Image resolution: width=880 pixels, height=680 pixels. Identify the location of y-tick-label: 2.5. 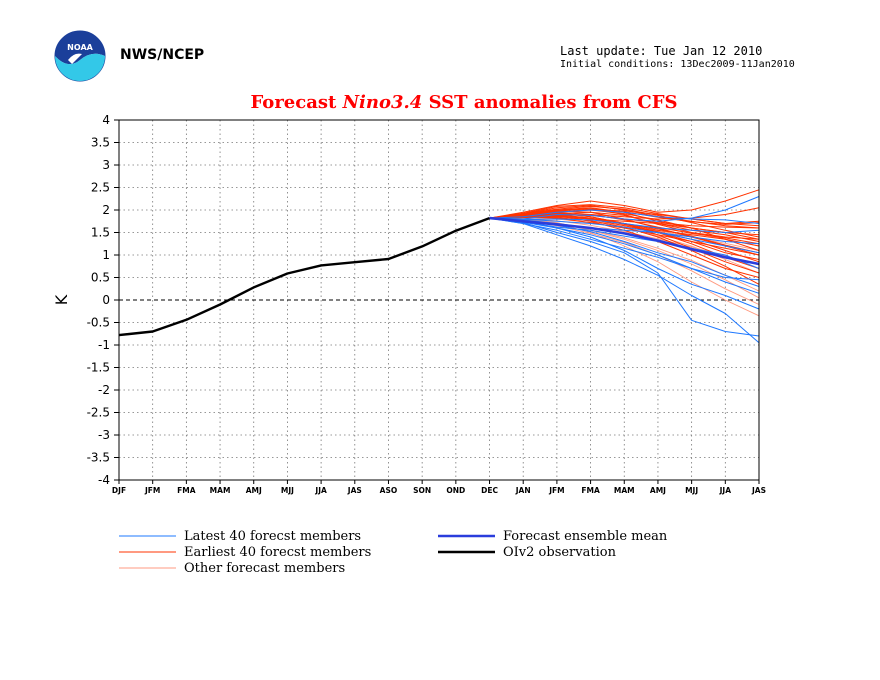
(100, 188).